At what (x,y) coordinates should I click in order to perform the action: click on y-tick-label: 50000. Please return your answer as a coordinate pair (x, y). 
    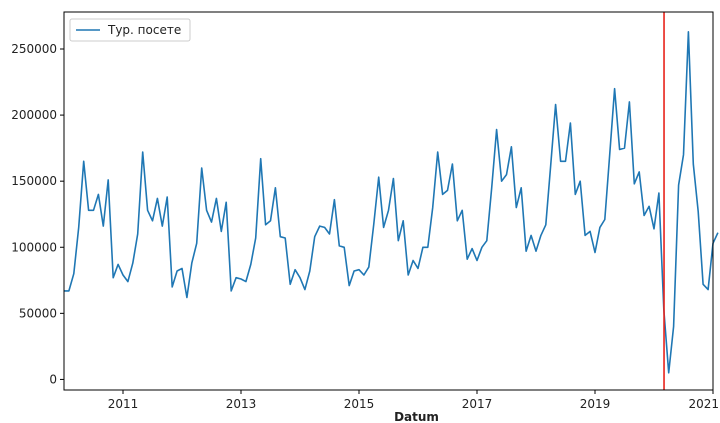
    Looking at the image, I should click on (38, 313).